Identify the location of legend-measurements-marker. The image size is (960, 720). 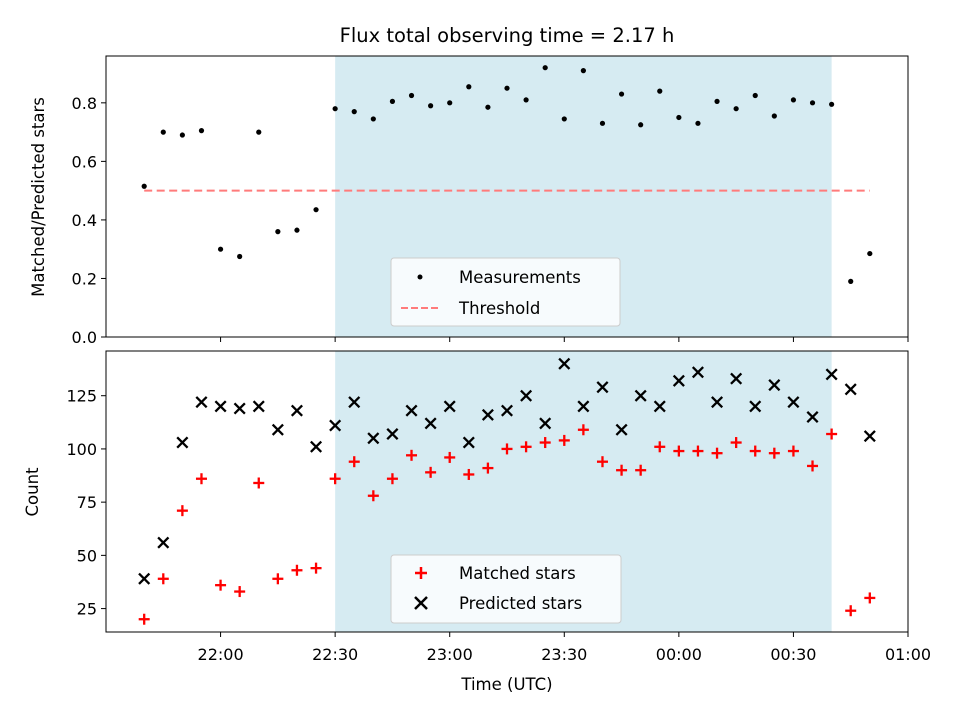
(420, 277).